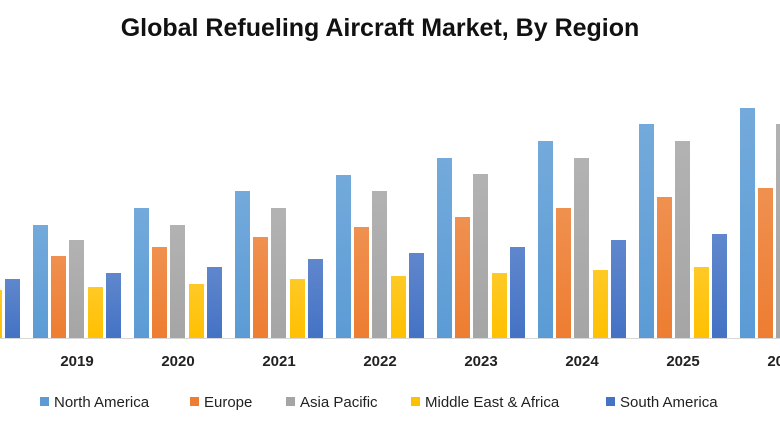 This screenshot has height=440, width=780. I want to click on bar-north-america-2020, so click(141, 273).